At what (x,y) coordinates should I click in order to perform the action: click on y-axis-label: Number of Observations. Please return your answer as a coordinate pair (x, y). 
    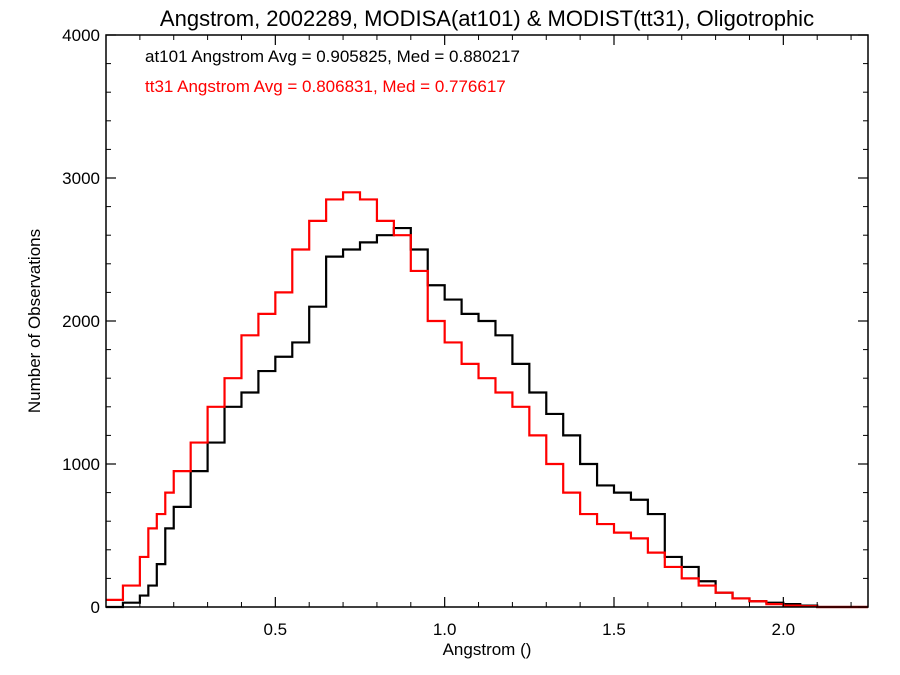
    Looking at the image, I should click on (34, 321).